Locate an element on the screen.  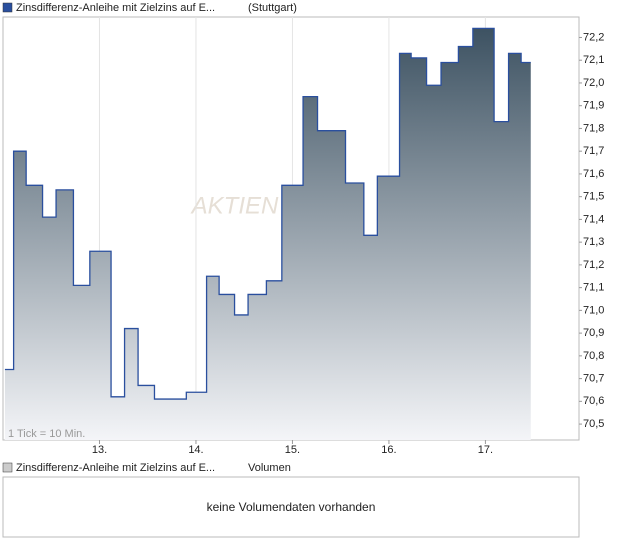
y-tick-label: 71,0 is located at coordinates (593, 310).